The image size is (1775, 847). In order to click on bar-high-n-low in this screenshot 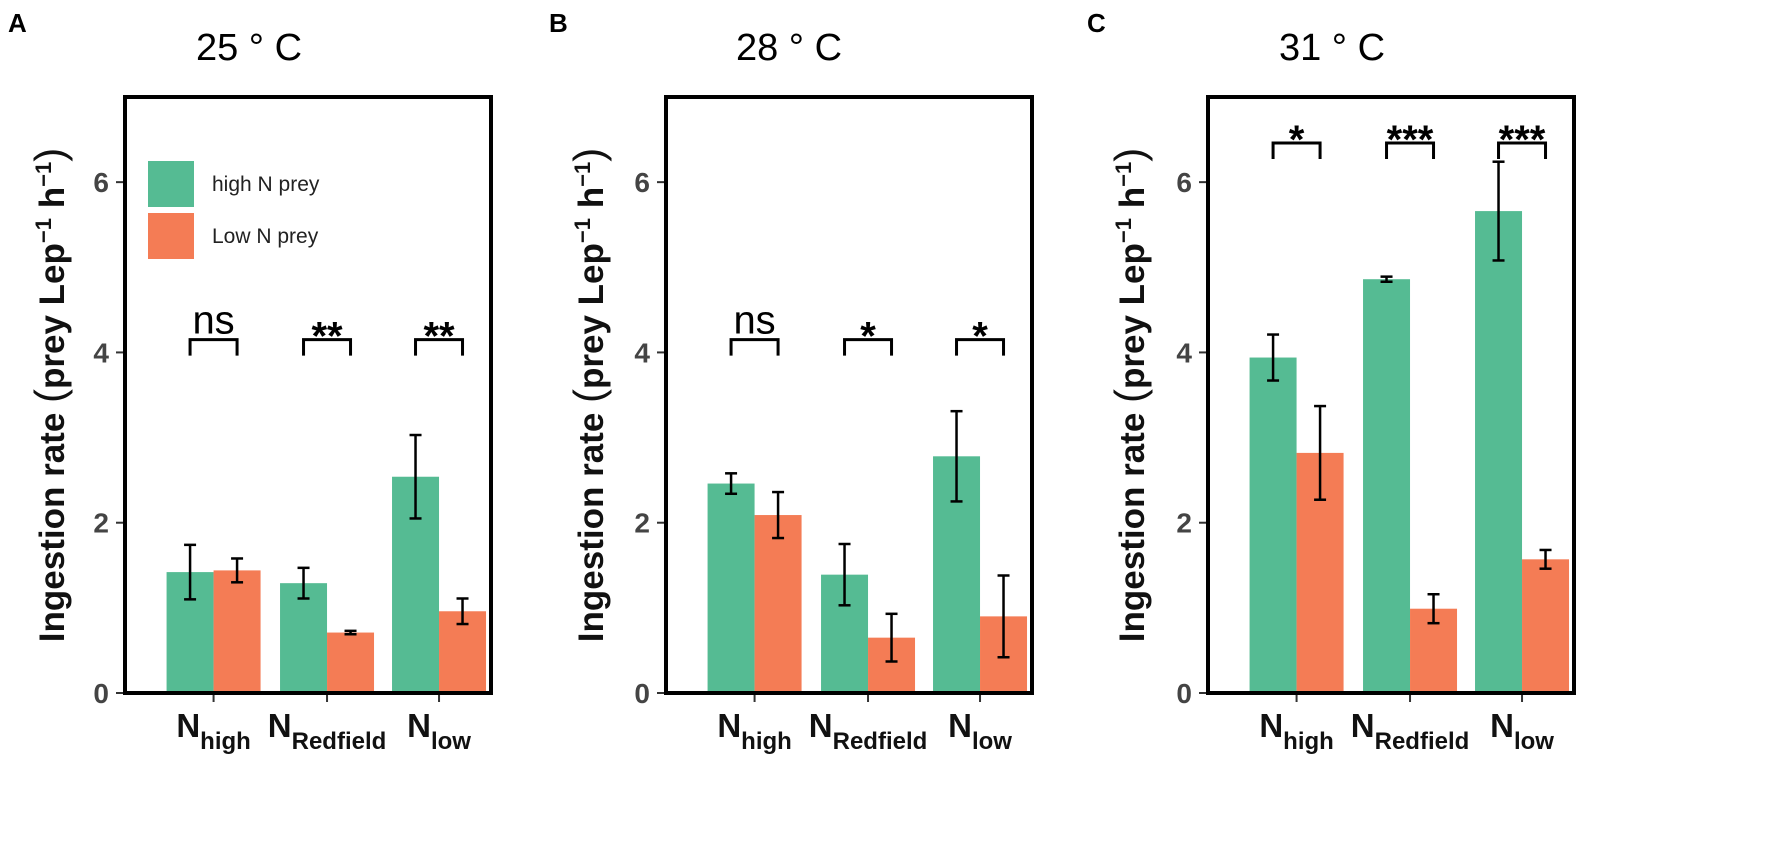, I will do `click(1499, 452)`.